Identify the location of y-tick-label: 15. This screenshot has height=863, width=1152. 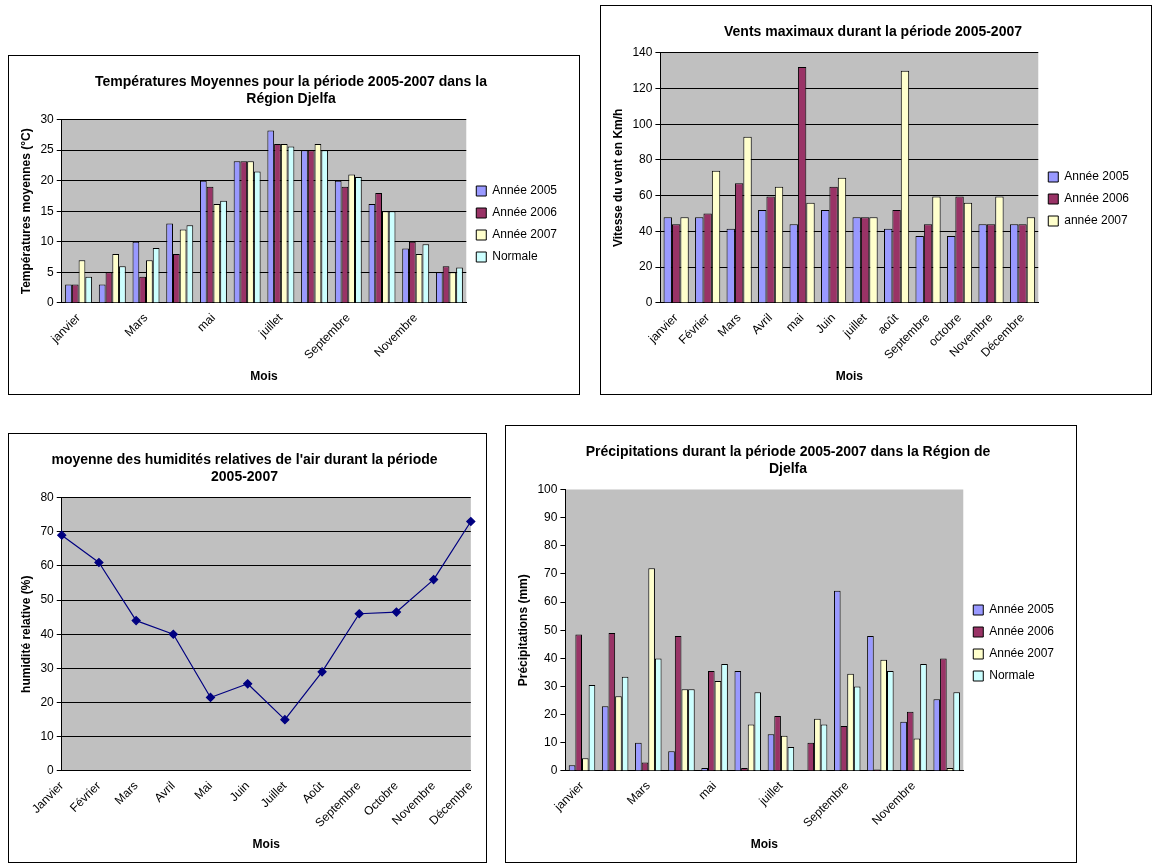
(47, 210).